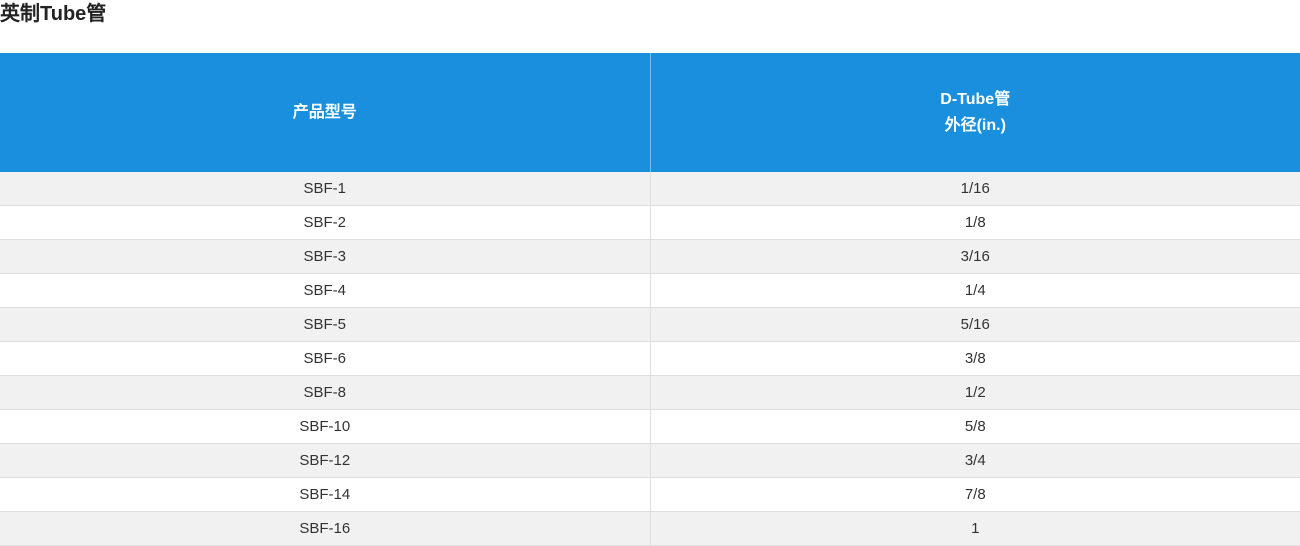  What do you see at coordinates (325, 189) in the screenshot?
I see `table-cell: SBF-1` at bounding box center [325, 189].